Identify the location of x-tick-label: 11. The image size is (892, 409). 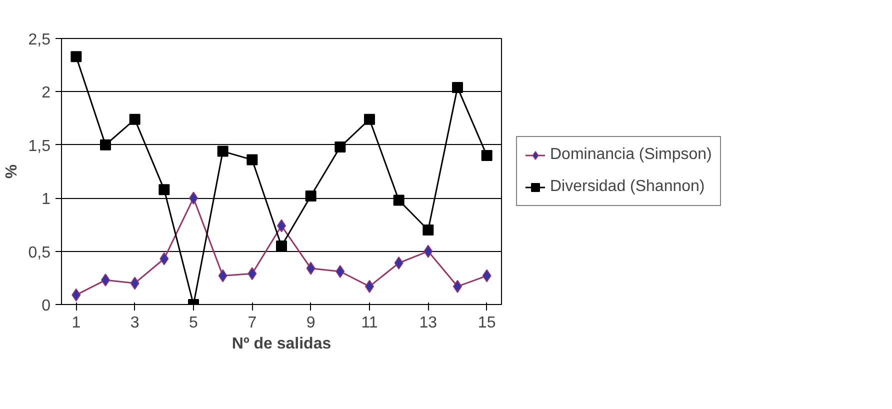
(369, 323).